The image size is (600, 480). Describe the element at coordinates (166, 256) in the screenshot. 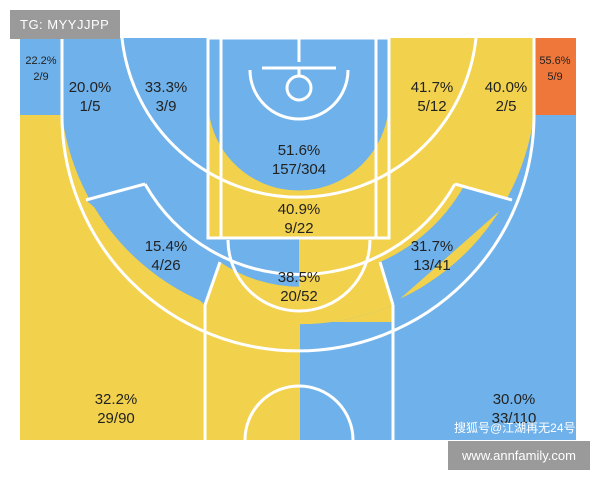

I see `zone-label-left-elbow-long-two: 15.4% 4/26` at that location.